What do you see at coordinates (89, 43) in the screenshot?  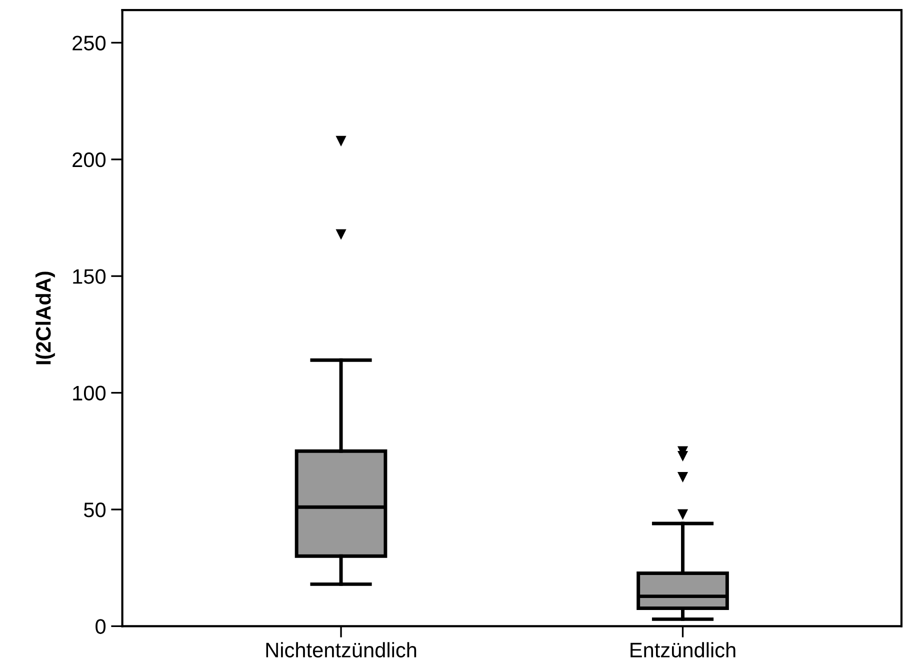 I see `y-tick-label: 250` at bounding box center [89, 43].